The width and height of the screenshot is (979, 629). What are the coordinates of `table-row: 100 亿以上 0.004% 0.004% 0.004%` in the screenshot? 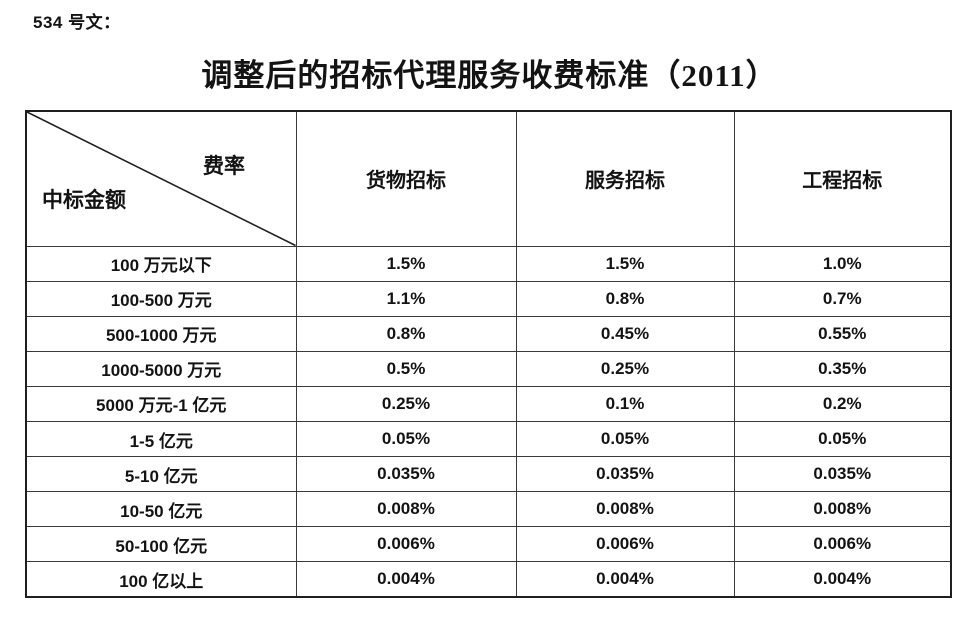 It's located at (488, 579).